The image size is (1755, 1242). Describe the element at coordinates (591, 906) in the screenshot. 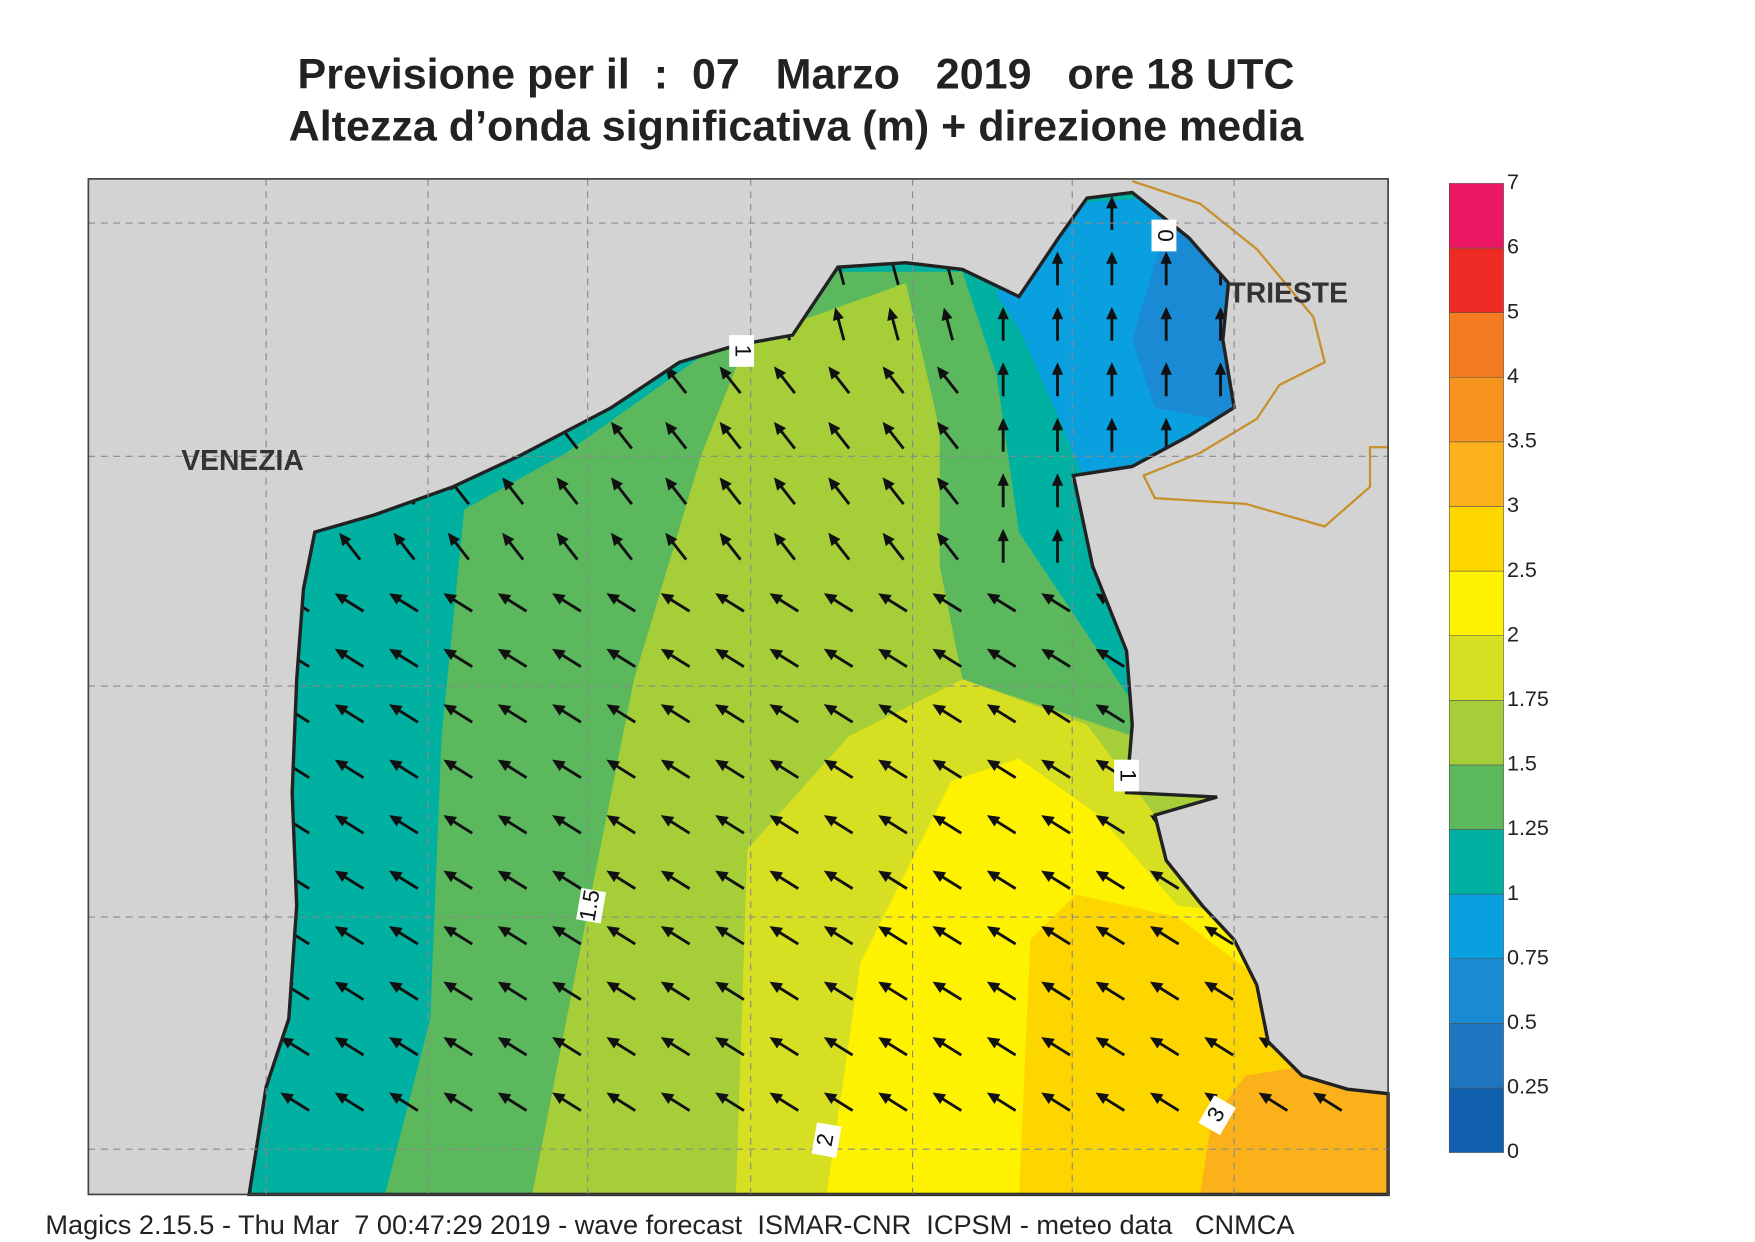

I see `contour-label: 1.5` at that location.